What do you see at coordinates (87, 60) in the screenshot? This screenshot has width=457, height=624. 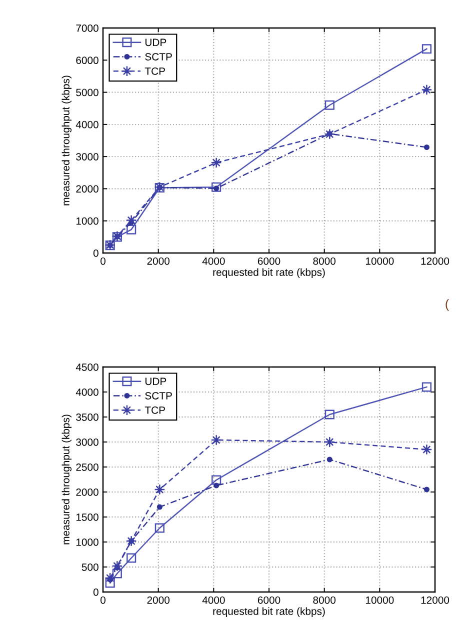 I see `y-tick-label: 6000` at bounding box center [87, 60].